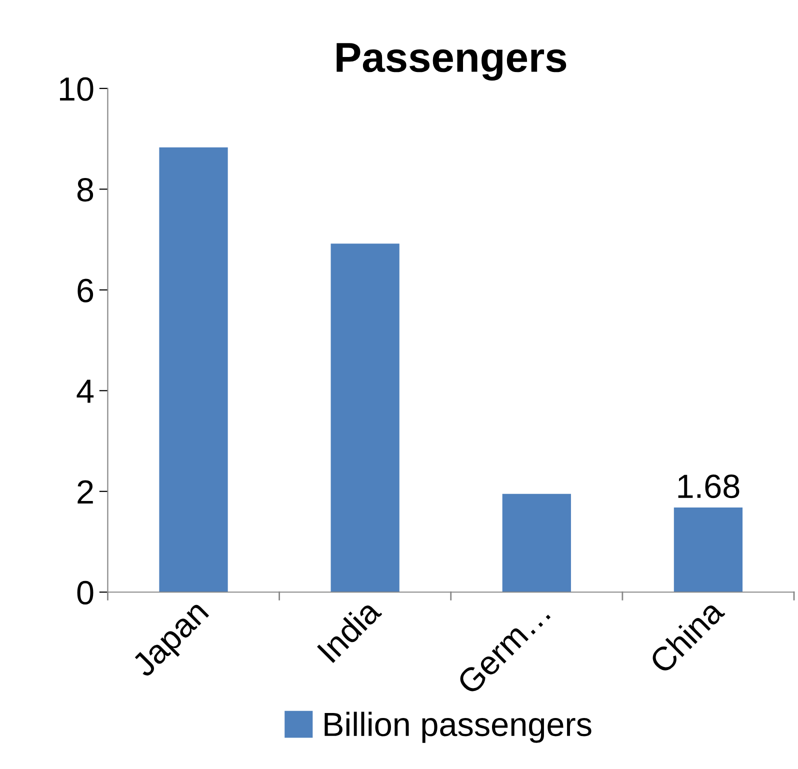 The image size is (798, 769). Describe the element at coordinates (458, 727) in the screenshot. I see `legend-label: Billion passengers` at that location.